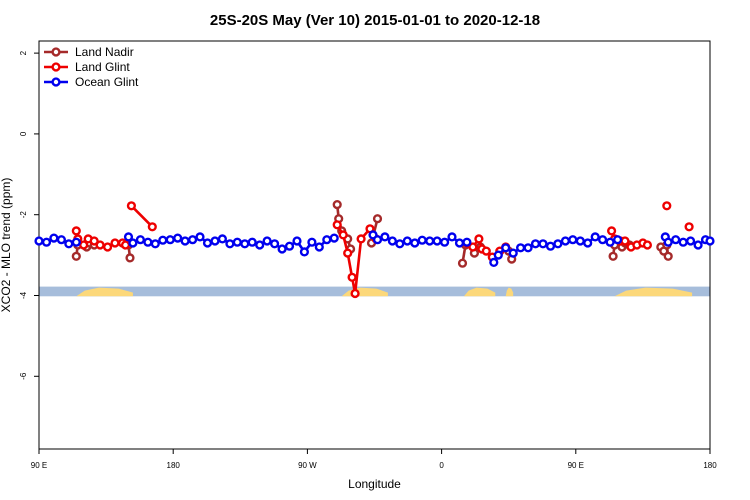 Image resolution: width=750 pixels, height=500 pixels. Describe the element at coordinates (39, 465) in the screenshot. I see `x-tick-label-0: 90 E` at that location.